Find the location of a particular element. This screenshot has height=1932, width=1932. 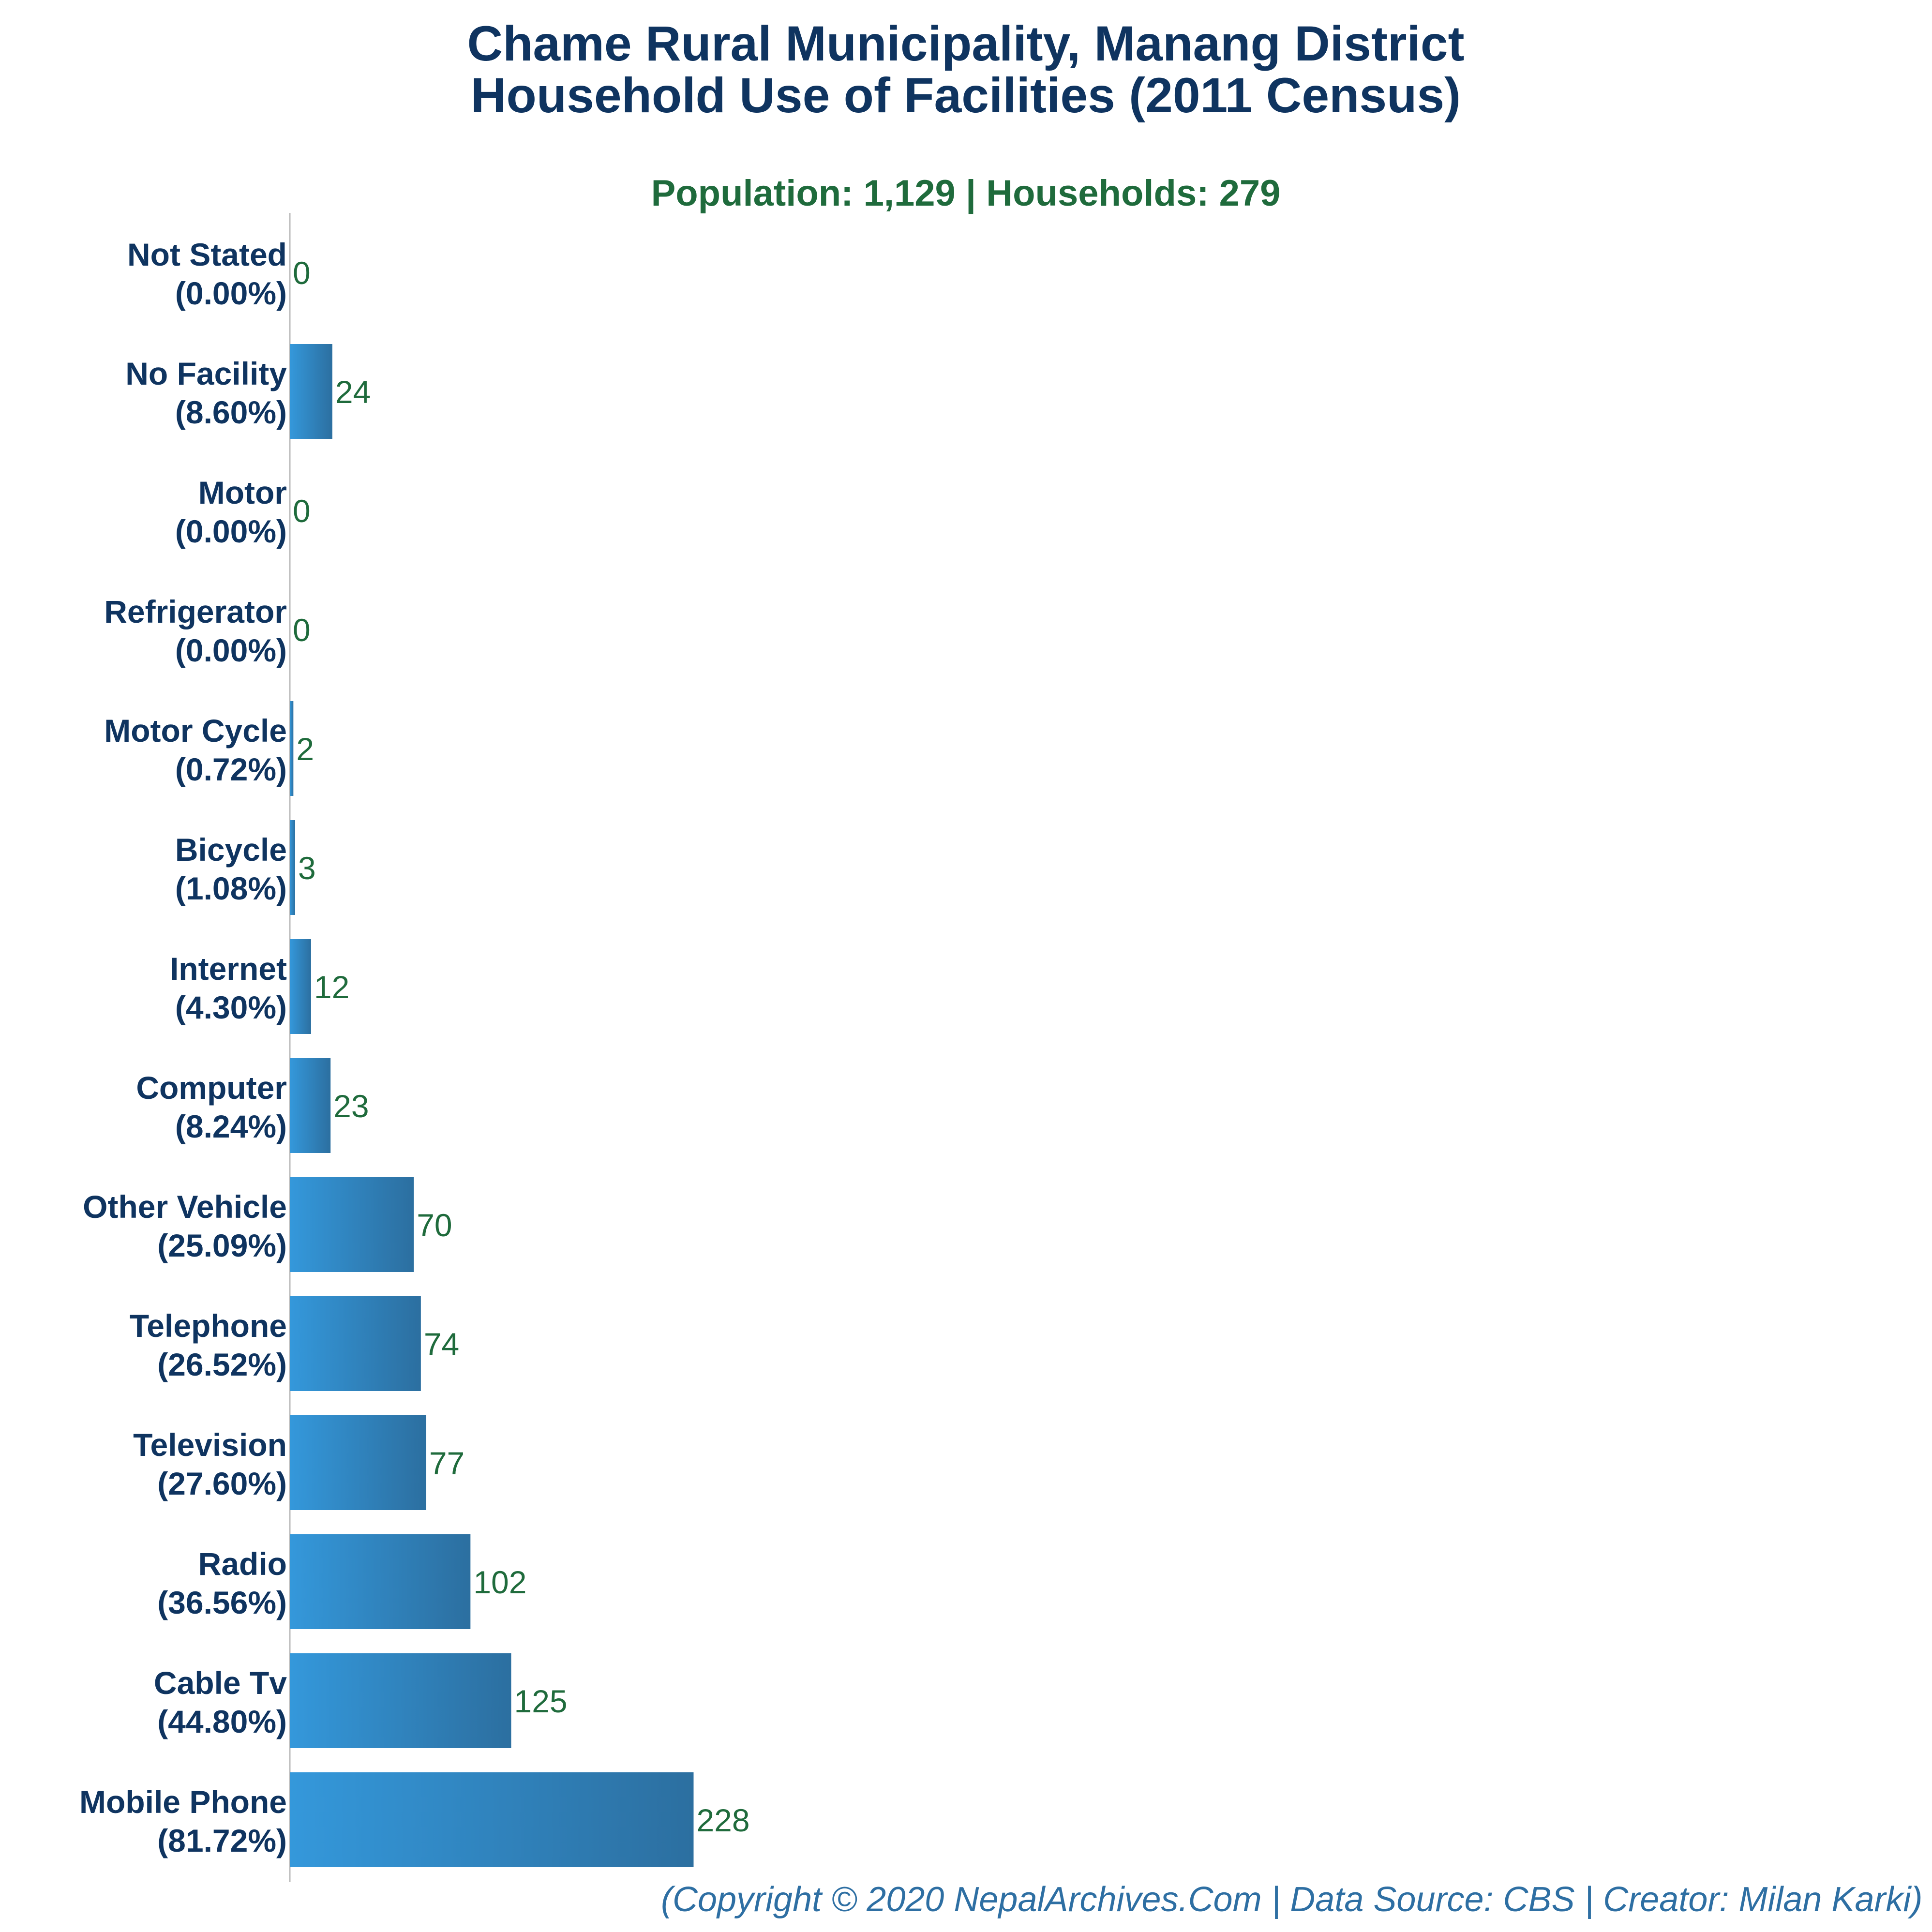

category-label: Mobile Phone is located at coordinates (183, 1802).